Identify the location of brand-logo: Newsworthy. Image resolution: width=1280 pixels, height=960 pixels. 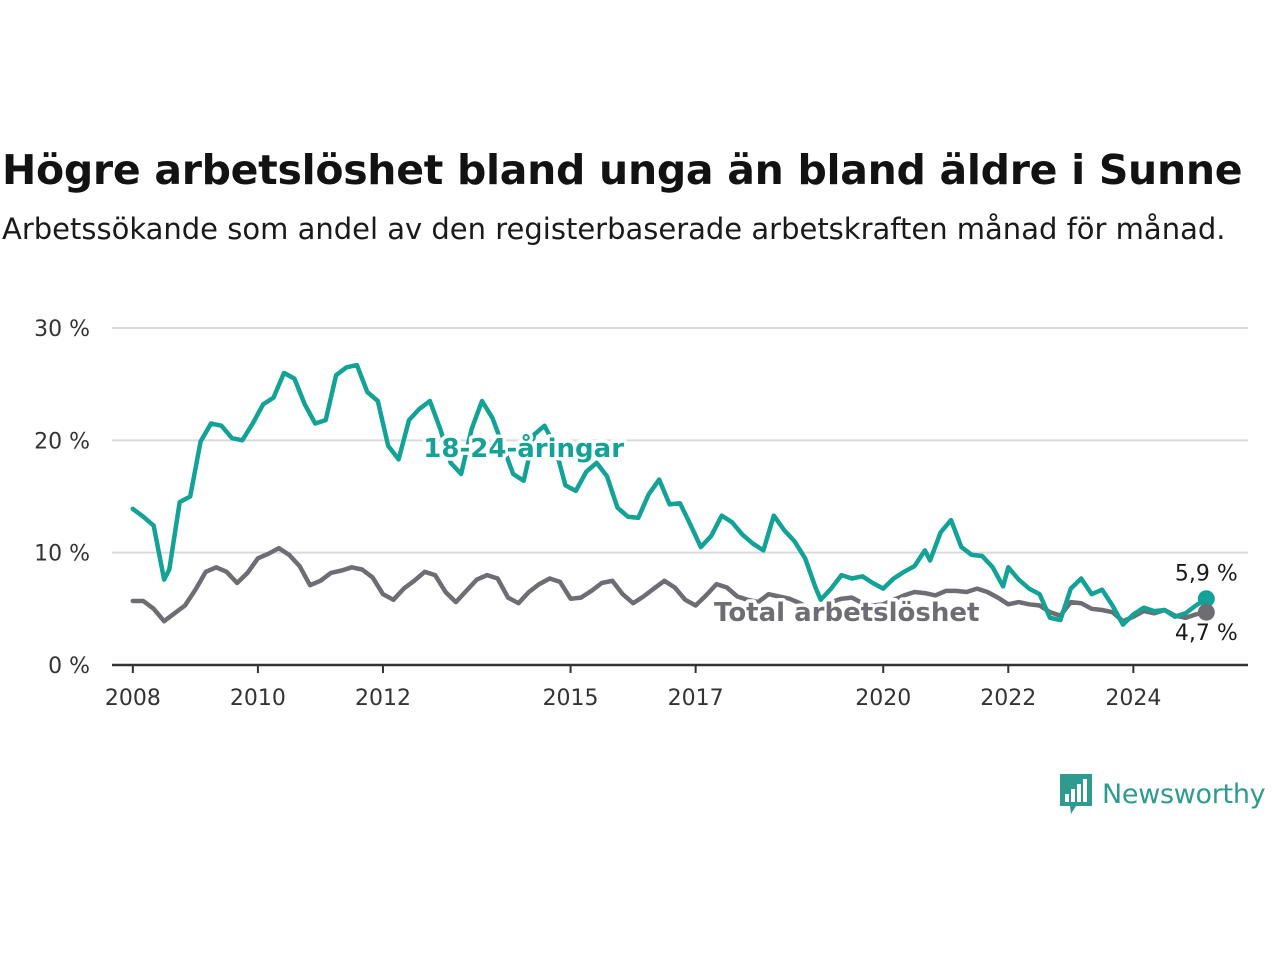
(1162, 794).